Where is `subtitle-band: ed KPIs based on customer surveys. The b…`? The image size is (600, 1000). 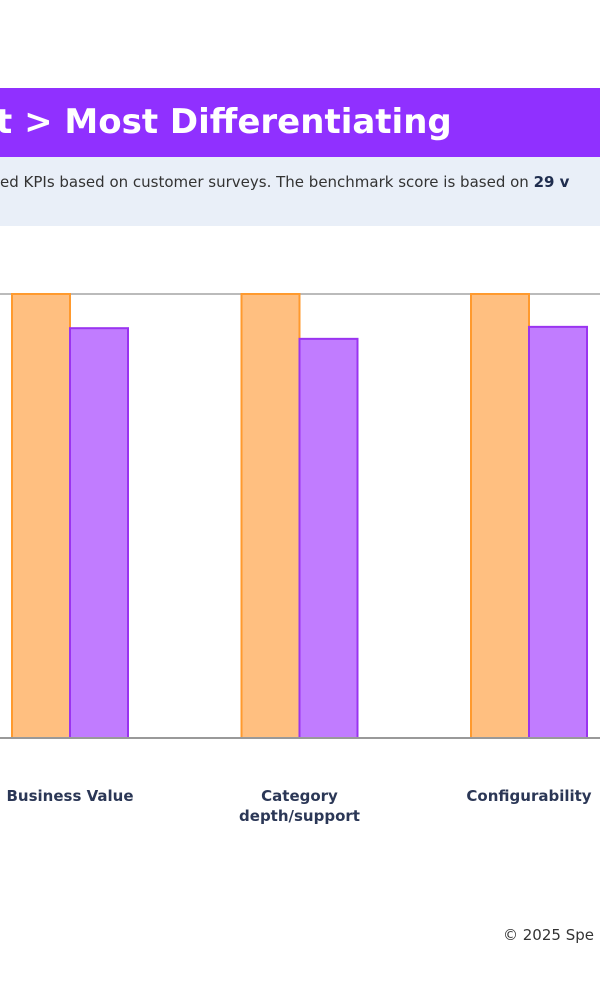
subtitle-band: ed KPIs based on customer surveys. The b… is located at coordinates (300, 191).